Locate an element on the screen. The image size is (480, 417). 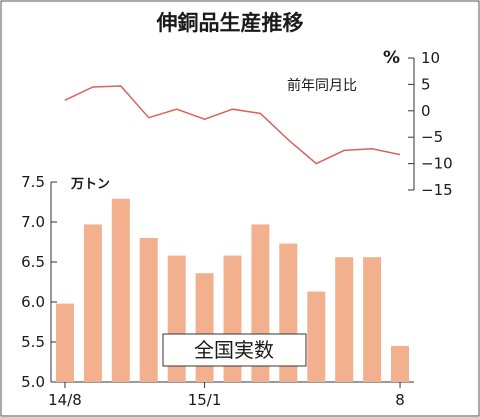
chart-title: 伸銅品生産推移 is located at coordinates (230, 23).